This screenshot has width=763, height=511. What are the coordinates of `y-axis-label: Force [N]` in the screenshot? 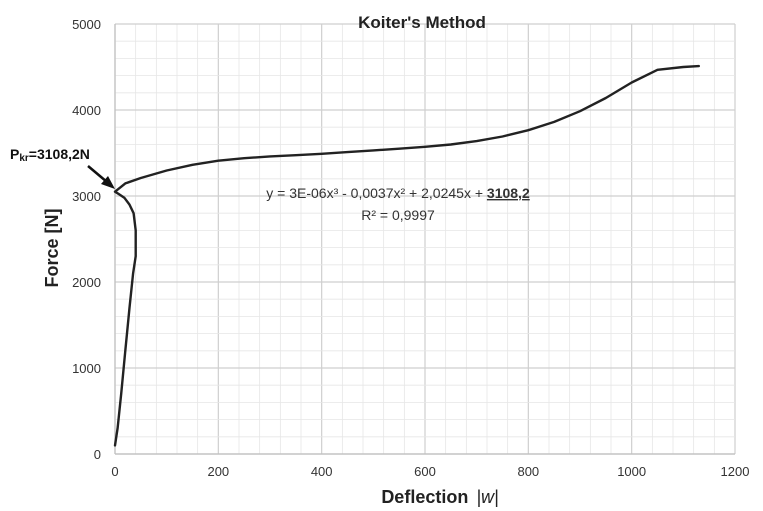 It's located at (52, 247).